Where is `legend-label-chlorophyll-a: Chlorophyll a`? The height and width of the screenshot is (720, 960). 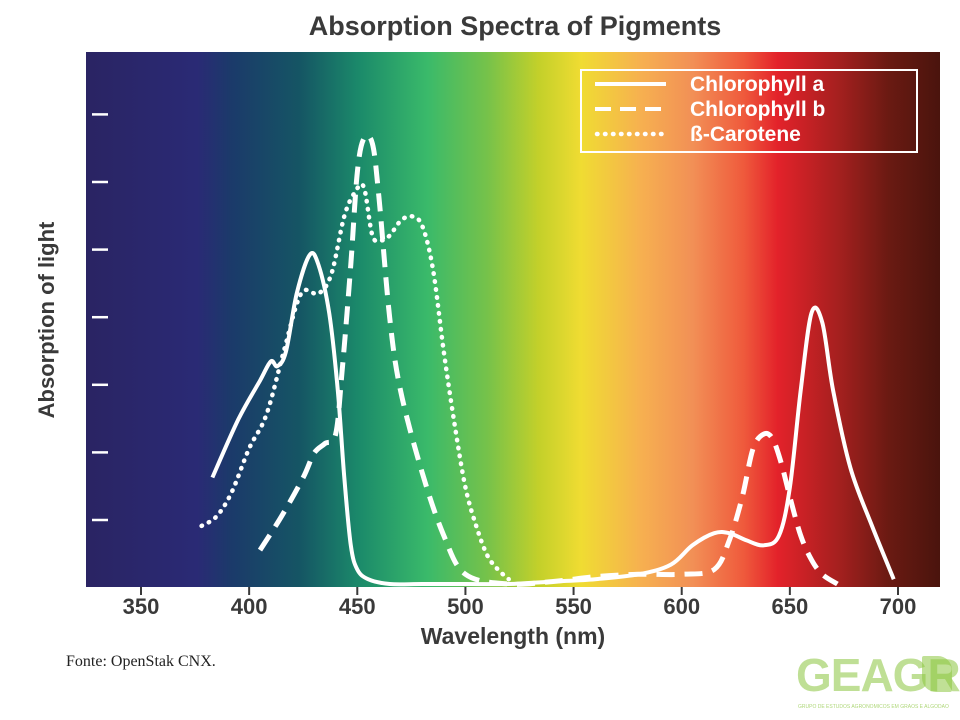 legend-label-chlorophyll-a: Chlorophyll a is located at coordinates (757, 84).